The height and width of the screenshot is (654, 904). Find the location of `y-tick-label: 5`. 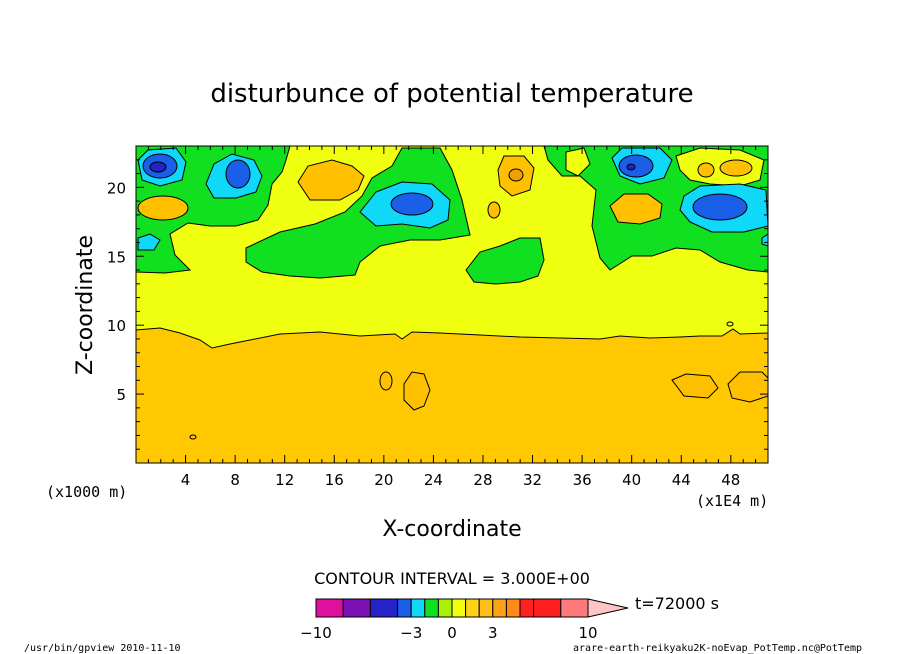

y-tick-label: 5 is located at coordinates (121, 395).